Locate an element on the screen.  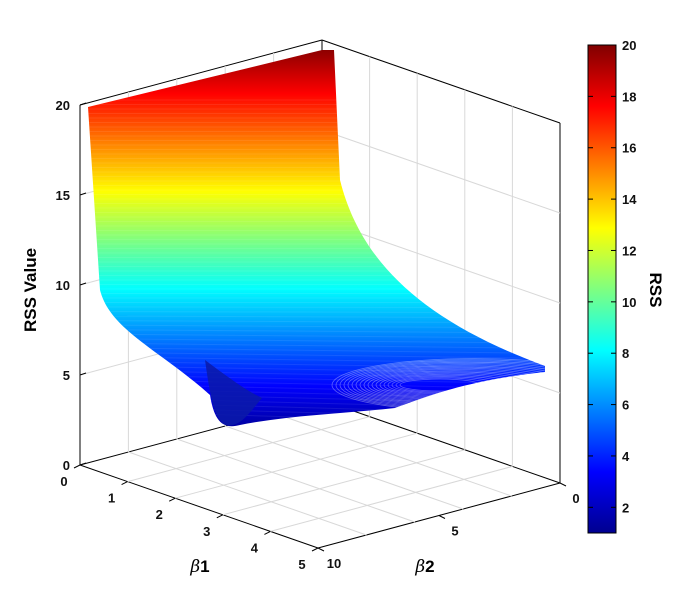
y-axis-label: β2 is located at coordinates (424, 567).